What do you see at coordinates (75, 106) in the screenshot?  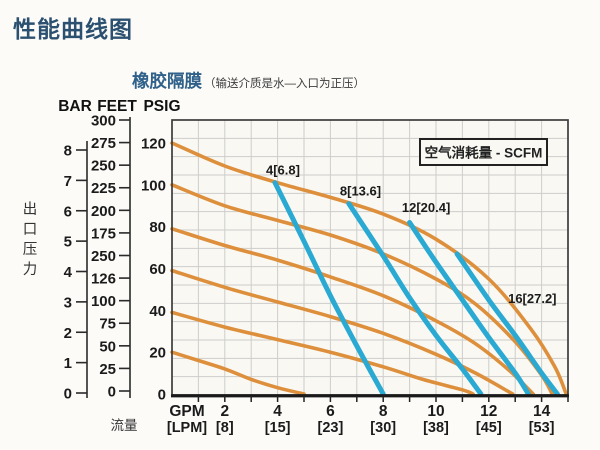 I see `header-bar: BAR` at bounding box center [75, 106].